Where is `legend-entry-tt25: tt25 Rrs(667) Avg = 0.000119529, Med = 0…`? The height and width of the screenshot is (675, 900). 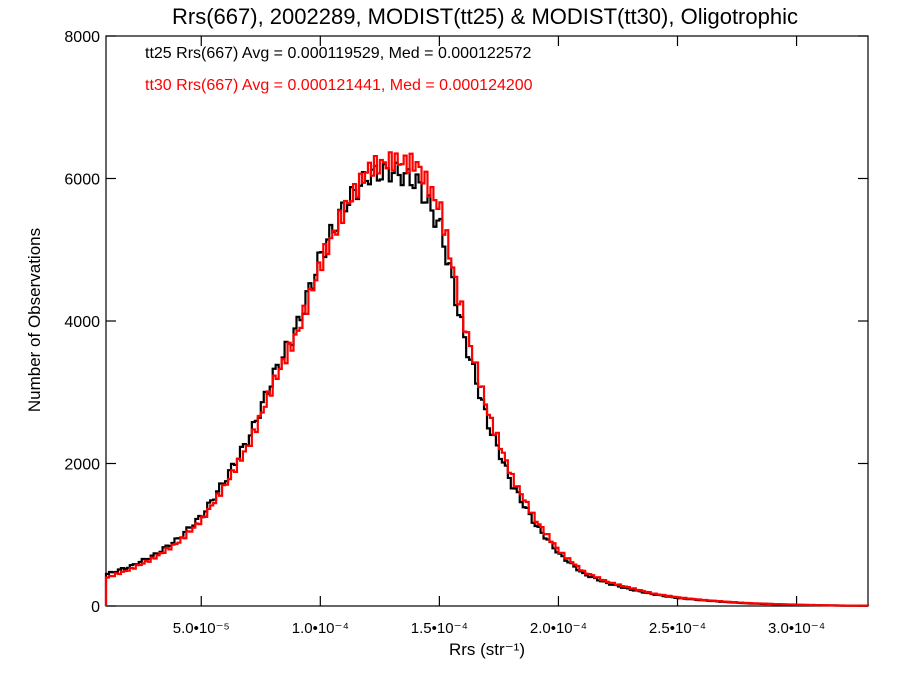 legend-entry-tt25: tt25 Rrs(667) Avg = 0.000119529, Med = 0… is located at coordinates (338, 53).